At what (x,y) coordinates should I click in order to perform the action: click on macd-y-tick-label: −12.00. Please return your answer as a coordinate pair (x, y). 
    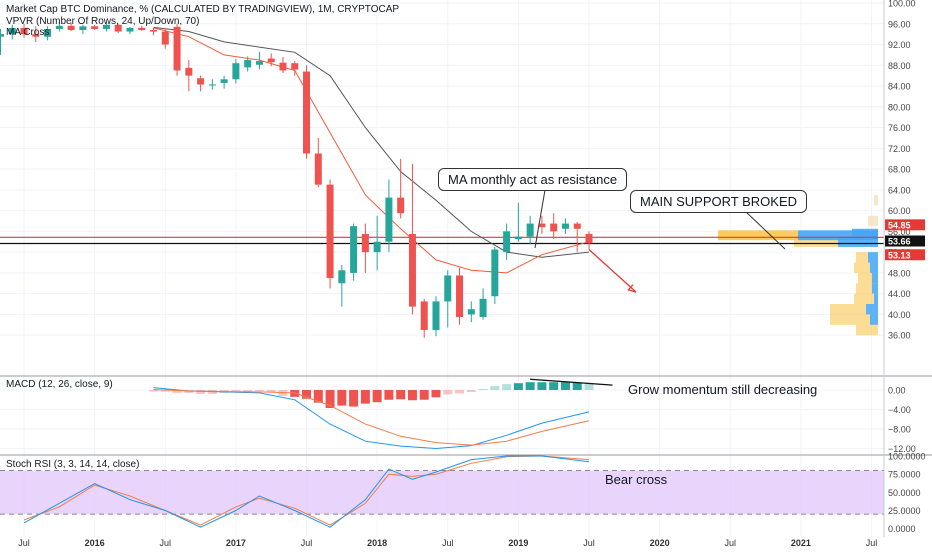
    Looking at the image, I should click on (902, 449).